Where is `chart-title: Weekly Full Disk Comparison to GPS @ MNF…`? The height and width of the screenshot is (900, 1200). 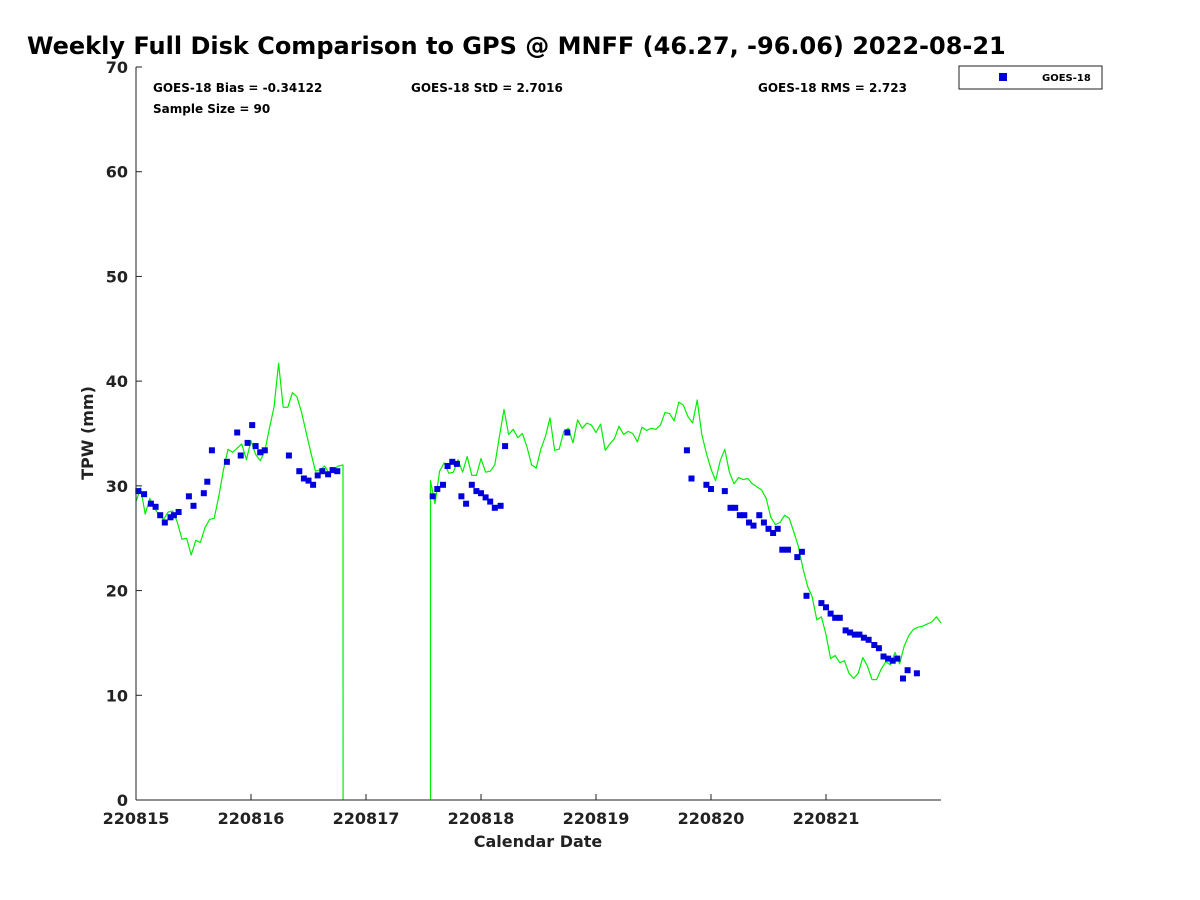
chart-title: Weekly Full Disk Comparison to GPS @ MNF… is located at coordinates (516, 46).